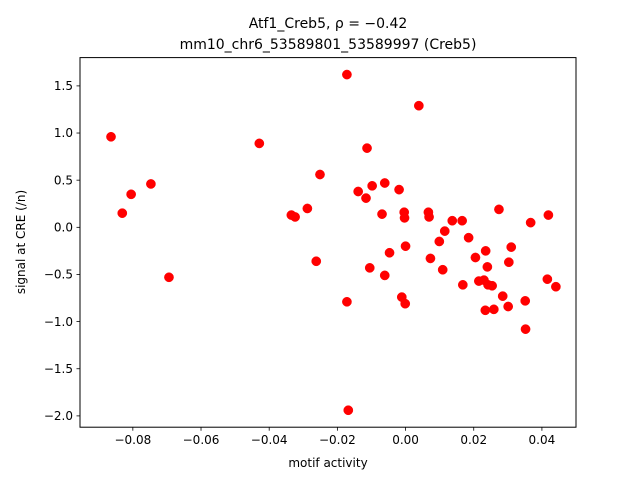  Describe the element at coordinates (63, 86) in the screenshot. I see `y-tick-label: 1.5` at that location.